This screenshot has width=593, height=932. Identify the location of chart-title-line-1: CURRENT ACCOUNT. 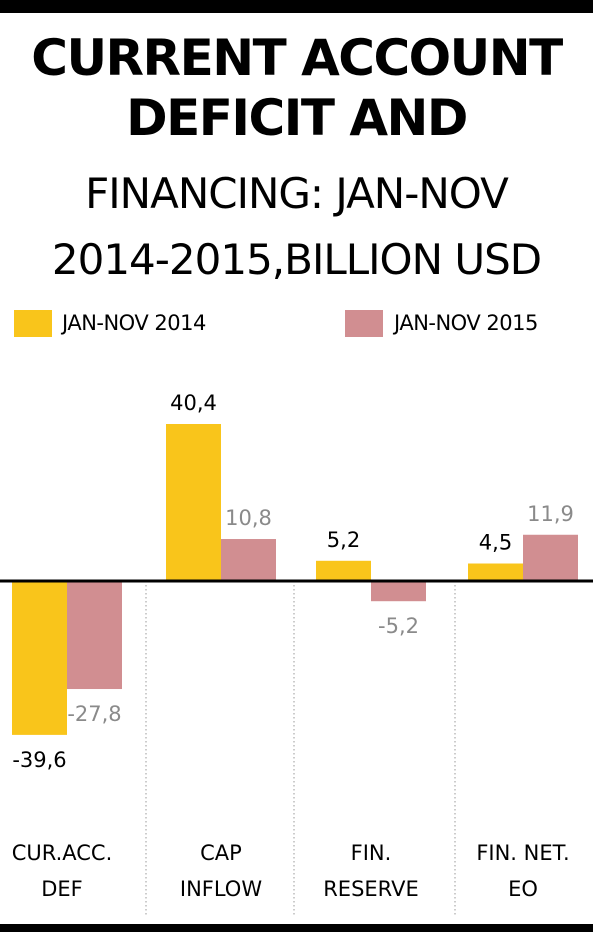
(297, 58).